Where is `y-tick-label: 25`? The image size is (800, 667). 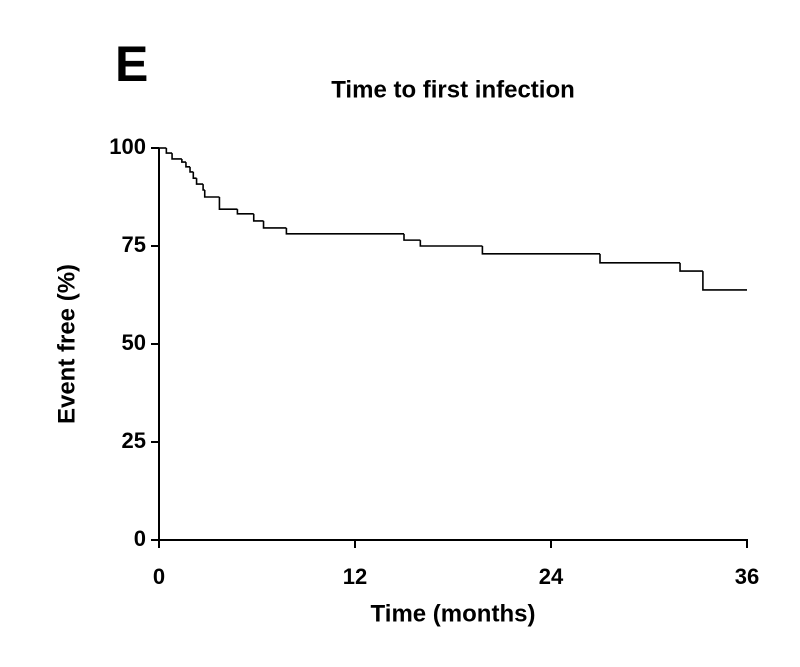 y-tick-label: 25 is located at coordinates (134, 440).